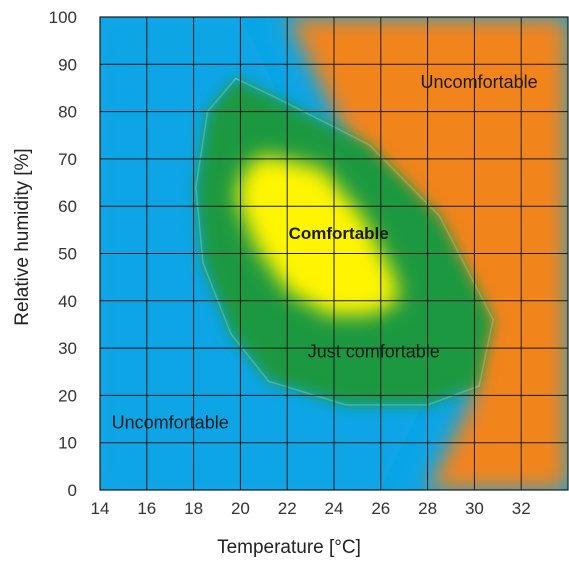 This screenshot has width=569, height=562. Describe the element at coordinates (72, 490) in the screenshot. I see `y-tick-label: 0` at that location.